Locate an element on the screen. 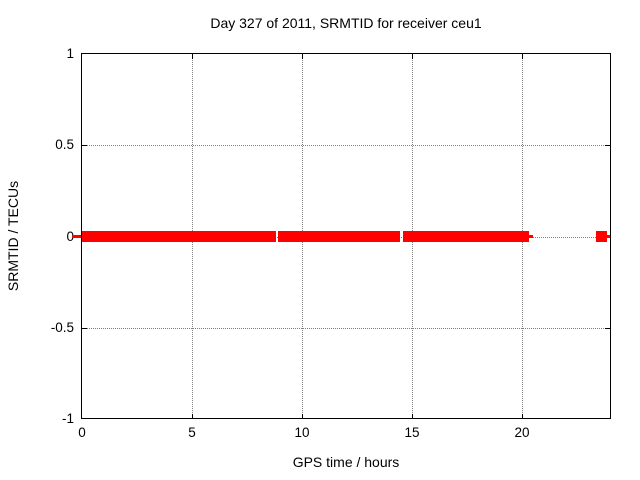  y-tick-right--0.5 is located at coordinates (607, 328).